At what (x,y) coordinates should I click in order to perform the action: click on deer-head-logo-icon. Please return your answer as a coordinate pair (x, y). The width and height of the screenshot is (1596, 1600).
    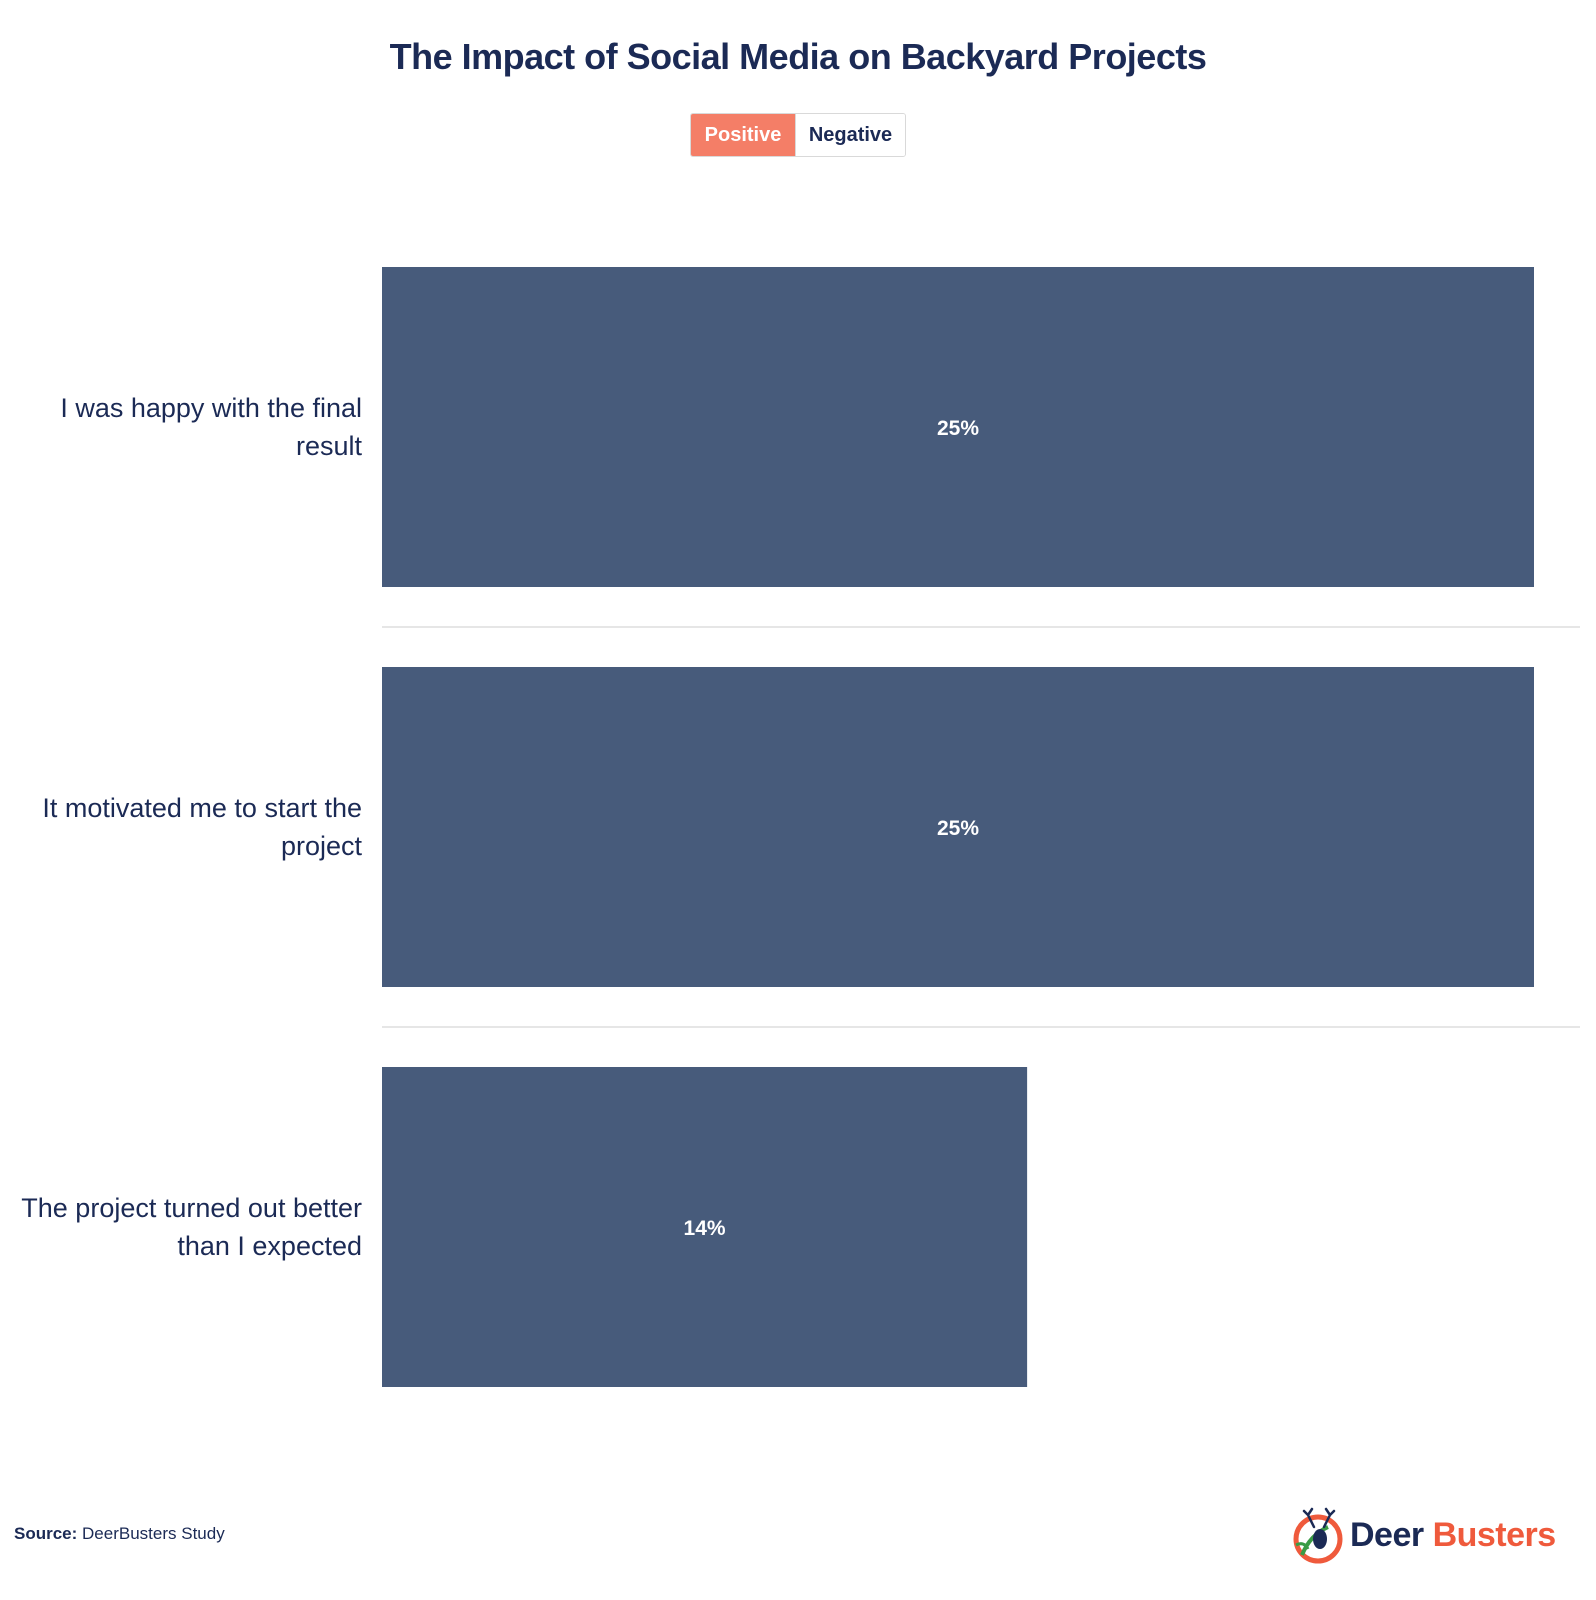
    Looking at the image, I should click on (1318, 1535).